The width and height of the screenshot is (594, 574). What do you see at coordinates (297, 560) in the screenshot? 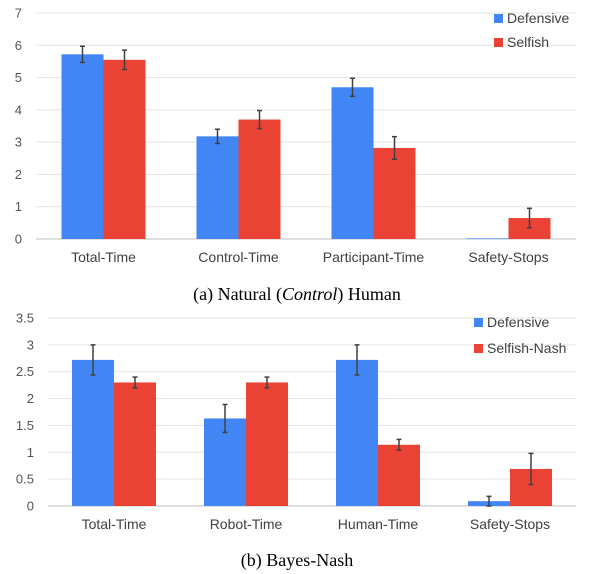
I see `chart-caption: (b) Bayes-Nash` at bounding box center [297, 560].